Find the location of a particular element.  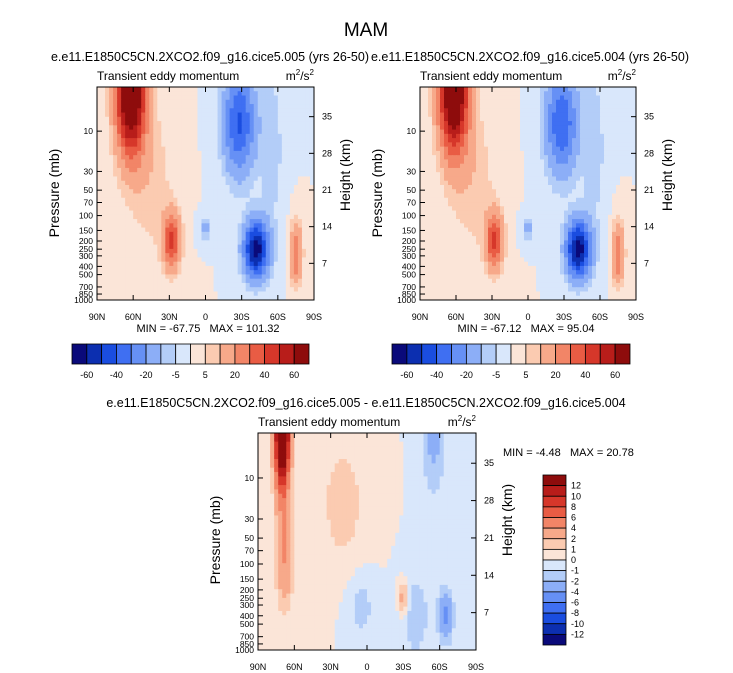

y-tick-label: 400 is located at coordinates (86, 266).